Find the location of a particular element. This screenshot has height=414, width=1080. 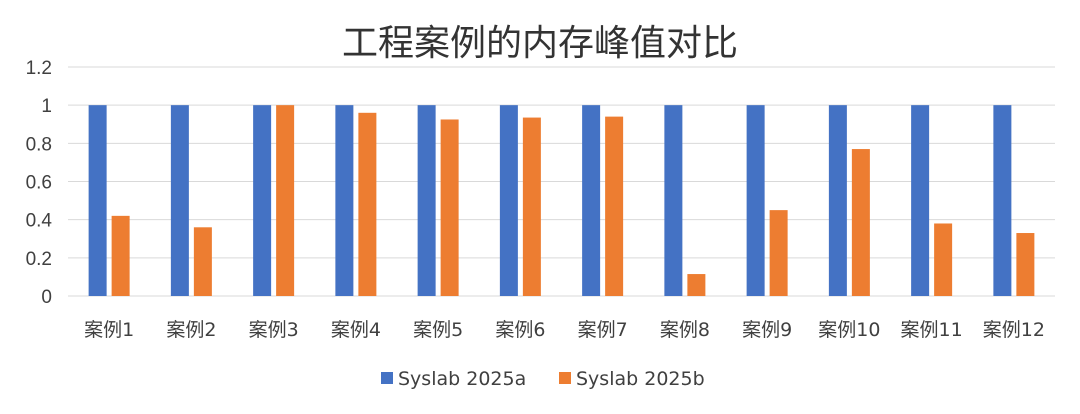

legend-label: Syslab 2025b is located at coordinates (640, 379).